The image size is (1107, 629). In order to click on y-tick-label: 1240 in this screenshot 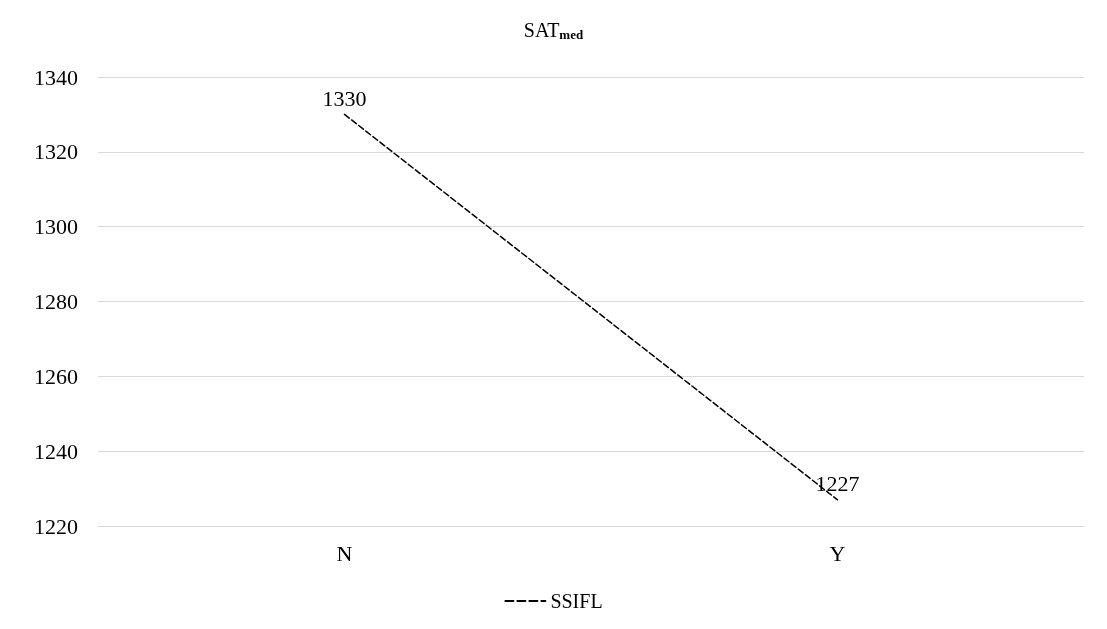, I will do `click(56, 451)`.